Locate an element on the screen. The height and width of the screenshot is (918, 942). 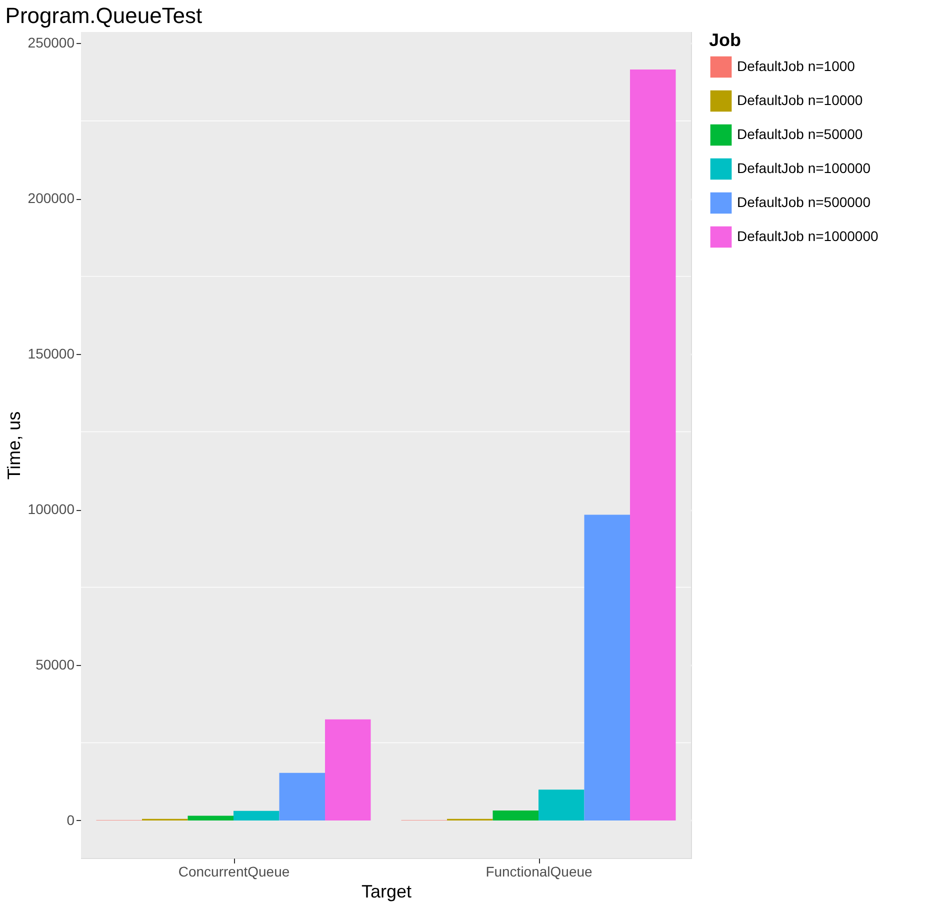
legend-label: DefaultJob n=500000 is located at coordinates (804, 202).